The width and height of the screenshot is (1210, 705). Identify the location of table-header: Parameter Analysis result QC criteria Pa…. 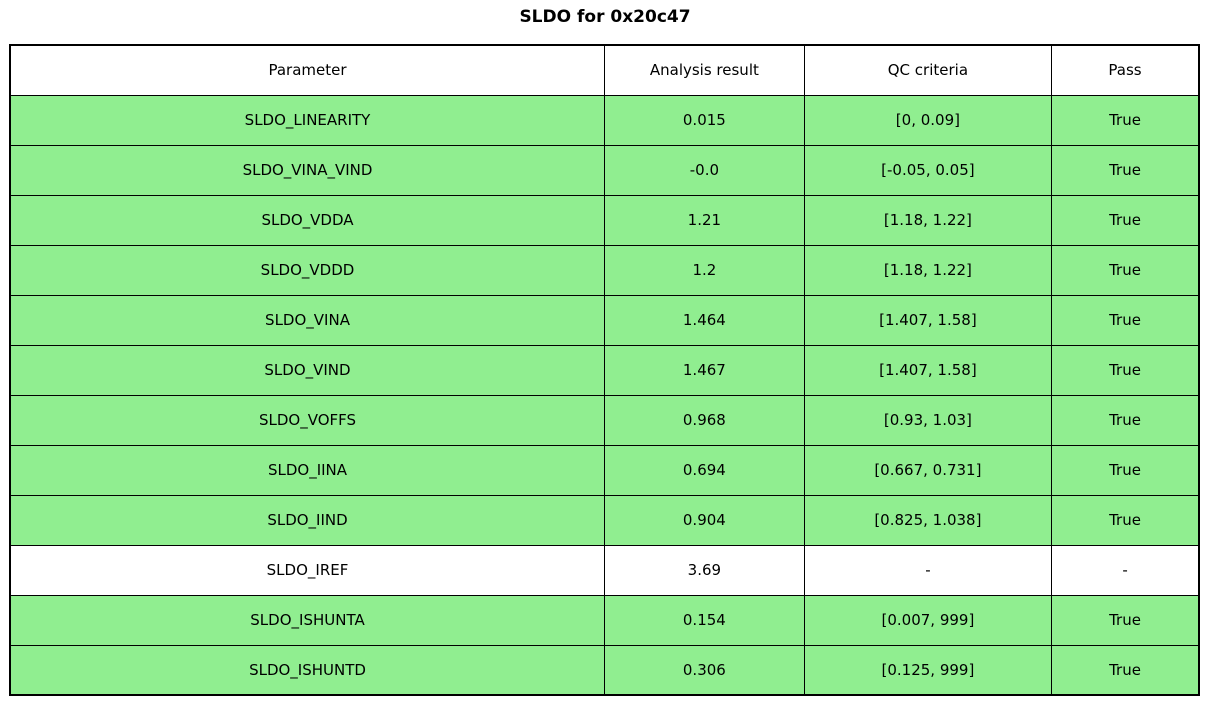
(604, 70).